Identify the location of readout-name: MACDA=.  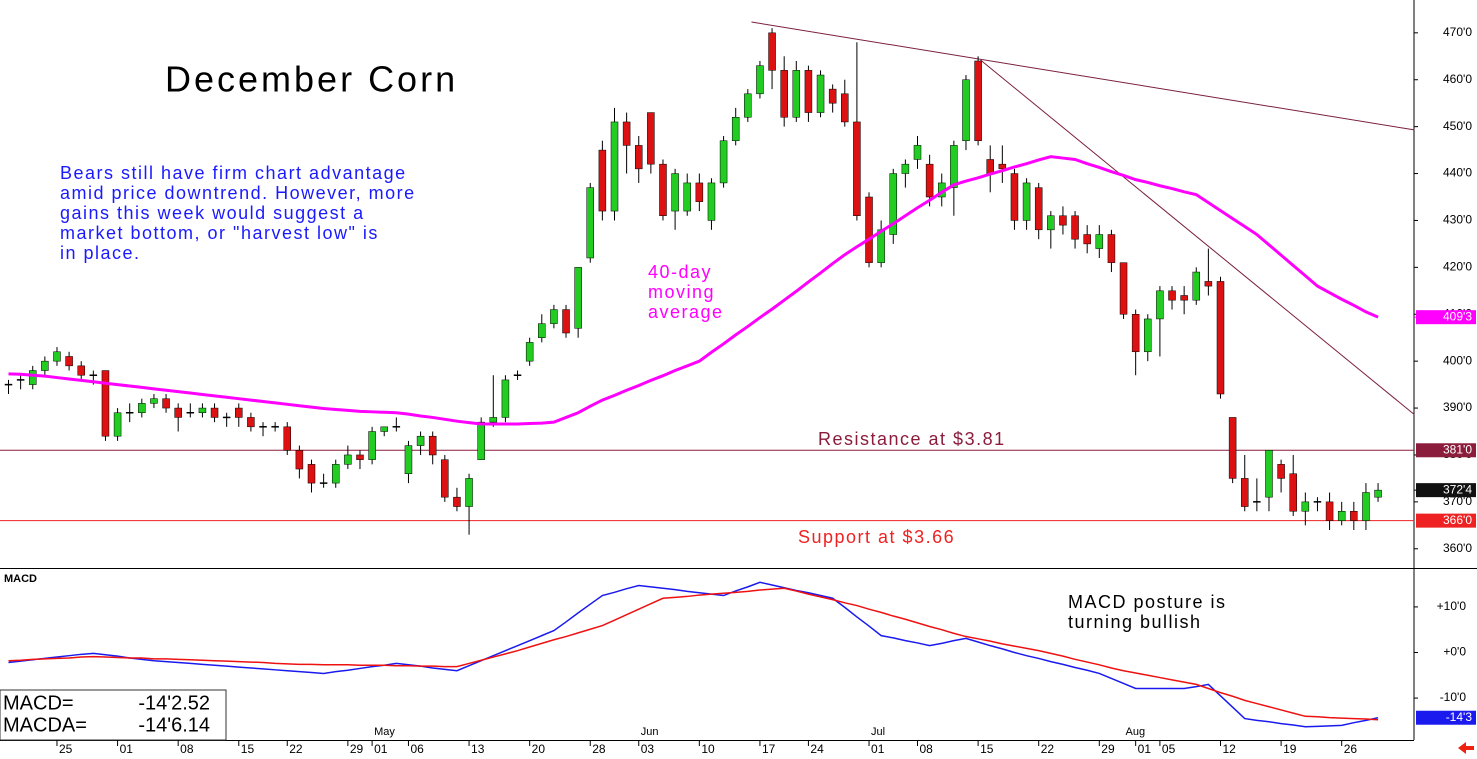
(45, 725).